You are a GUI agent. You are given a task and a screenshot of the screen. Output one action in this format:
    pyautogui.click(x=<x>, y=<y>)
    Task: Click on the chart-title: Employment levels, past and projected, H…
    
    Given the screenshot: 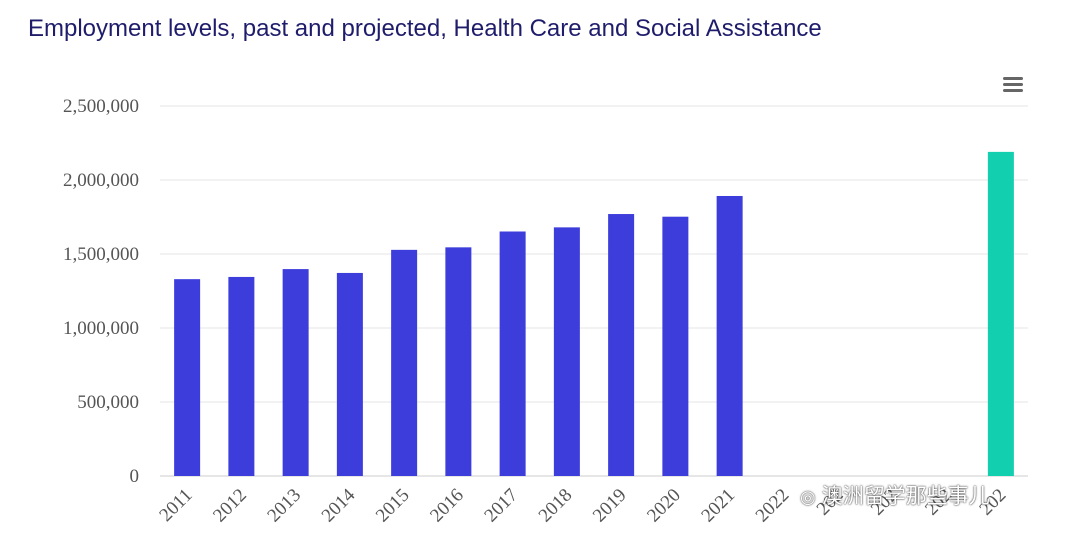 What is the action you would take?
    pyautogui.click(x=425, y=28)
    